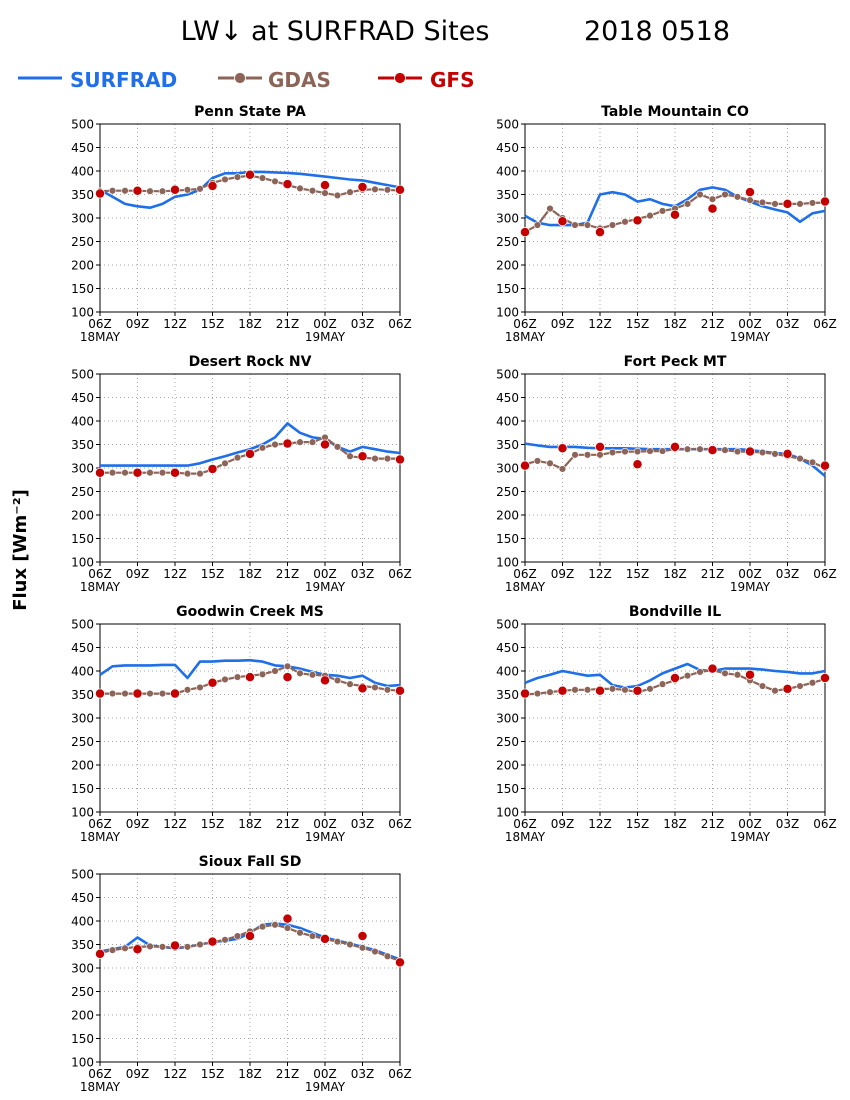  What do you see at coordinates (750, 337) in the screenshot?
I see `x-date-label: 19MAY` at bounding box center [750, 337].